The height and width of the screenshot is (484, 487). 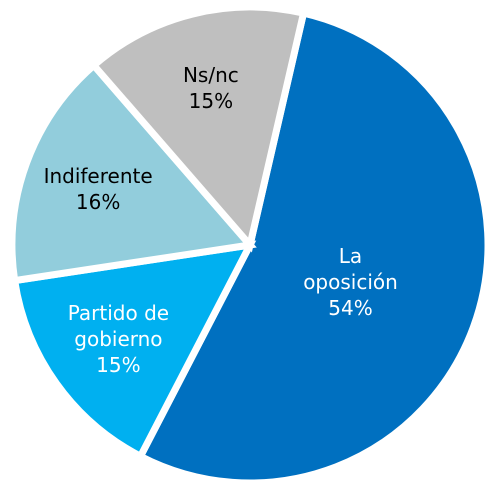 I want to click on slice-label: Ns/nc, so click(x=210, y=74).